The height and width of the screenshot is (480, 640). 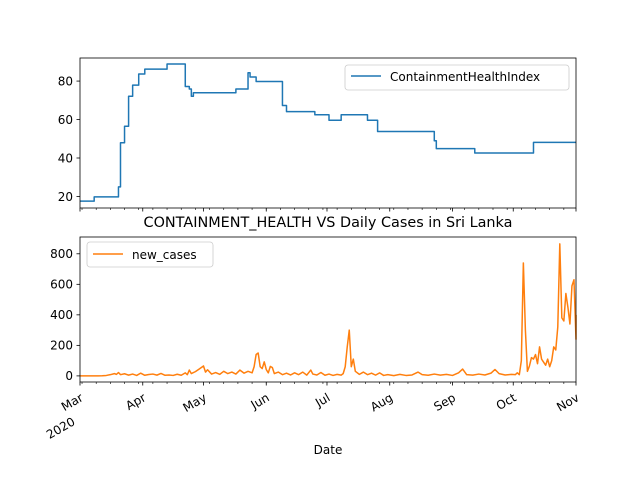 I want to click on top-y-tick-label: 40, so click(x=65, y=158).